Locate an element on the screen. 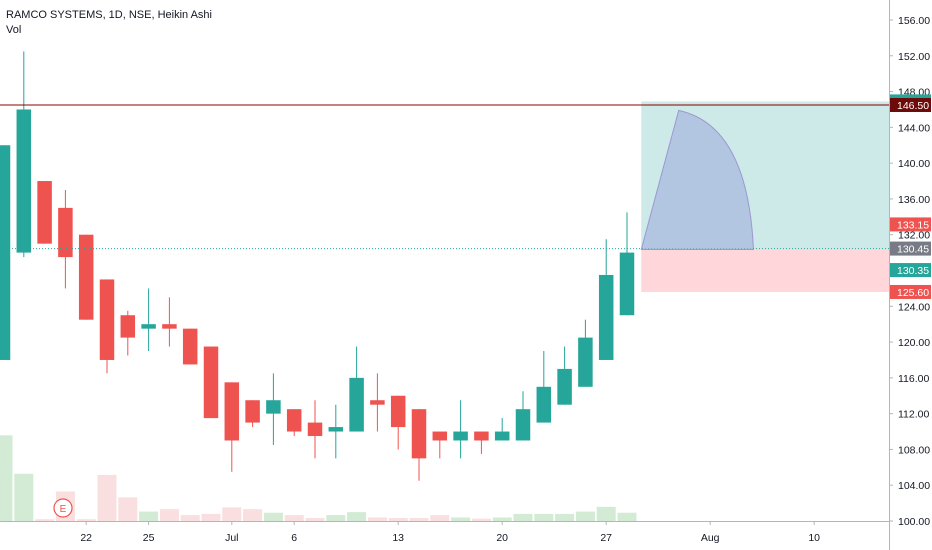  price-tick-label: 116.00 is located at coordinates (913, 379).